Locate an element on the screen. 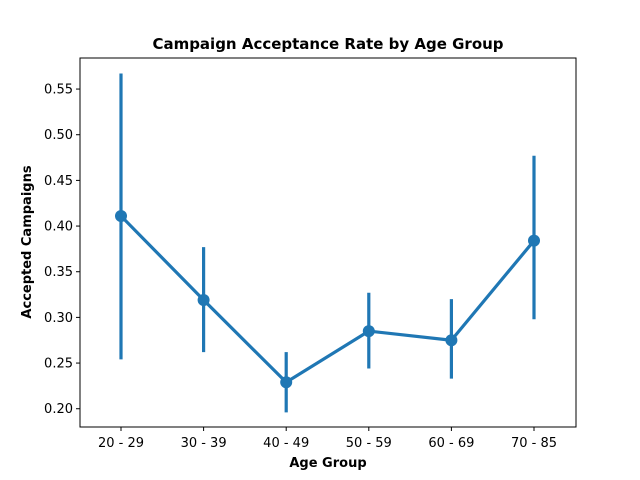 The height and width of the screenshot is (480, 640). x-tick-label: 40 - 49 is located at coordinates (286, 443).